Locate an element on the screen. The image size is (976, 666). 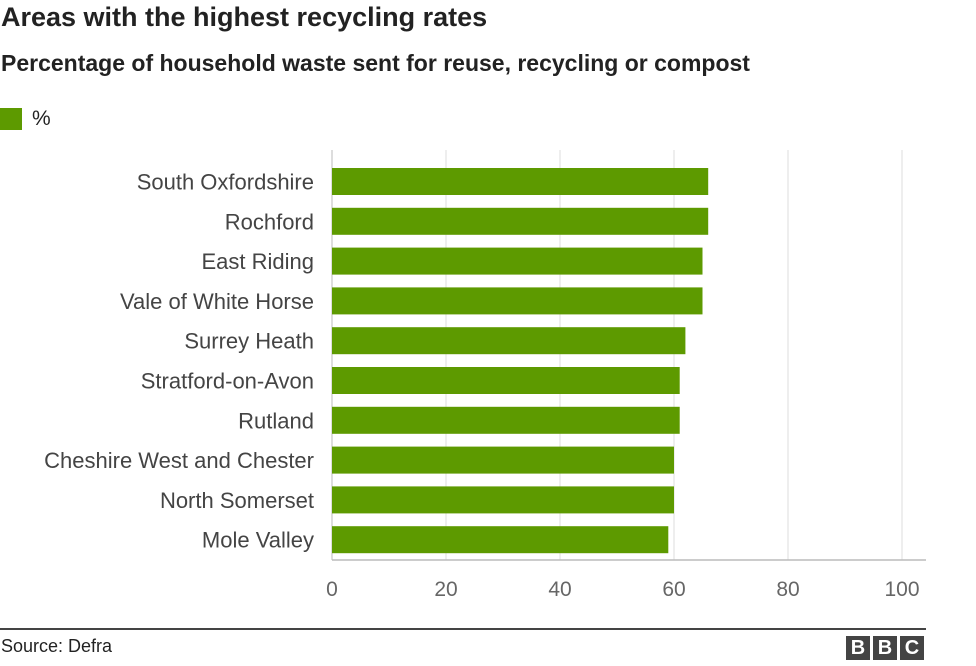
bbc-logo-letter: C is located at coordinates (912, 648).